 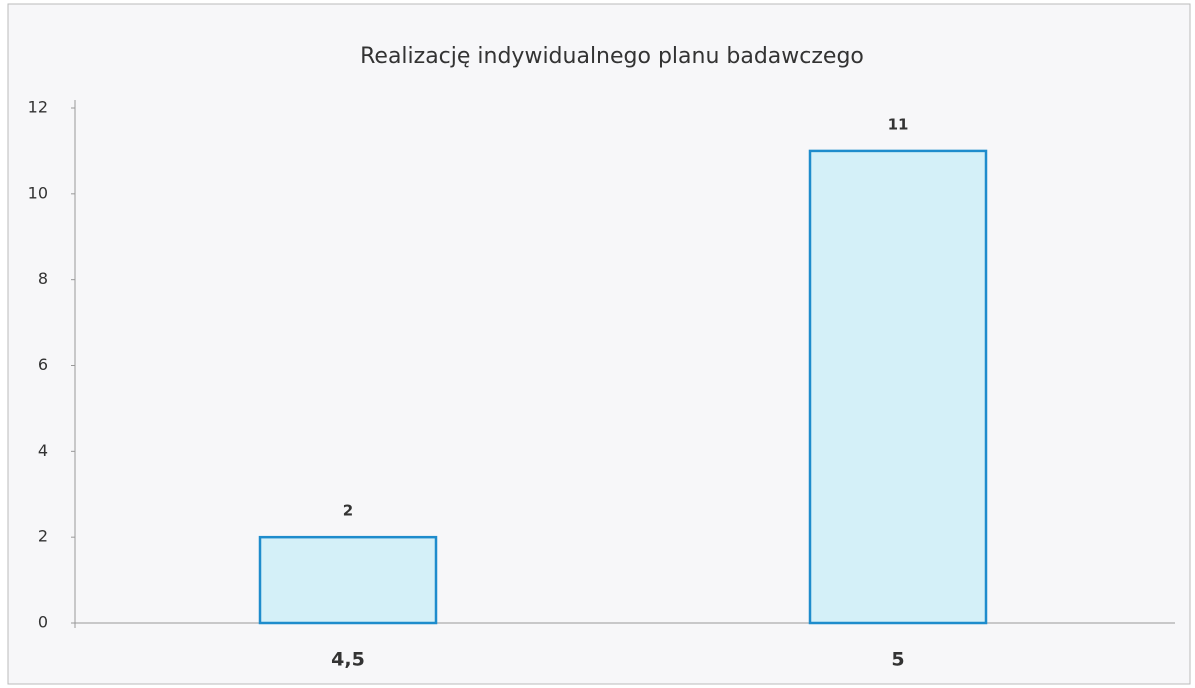 What do you see at coordinates (43, 536) in the screenshot?
I see `y-tick-label: 2` at bounding box center [43, 536].